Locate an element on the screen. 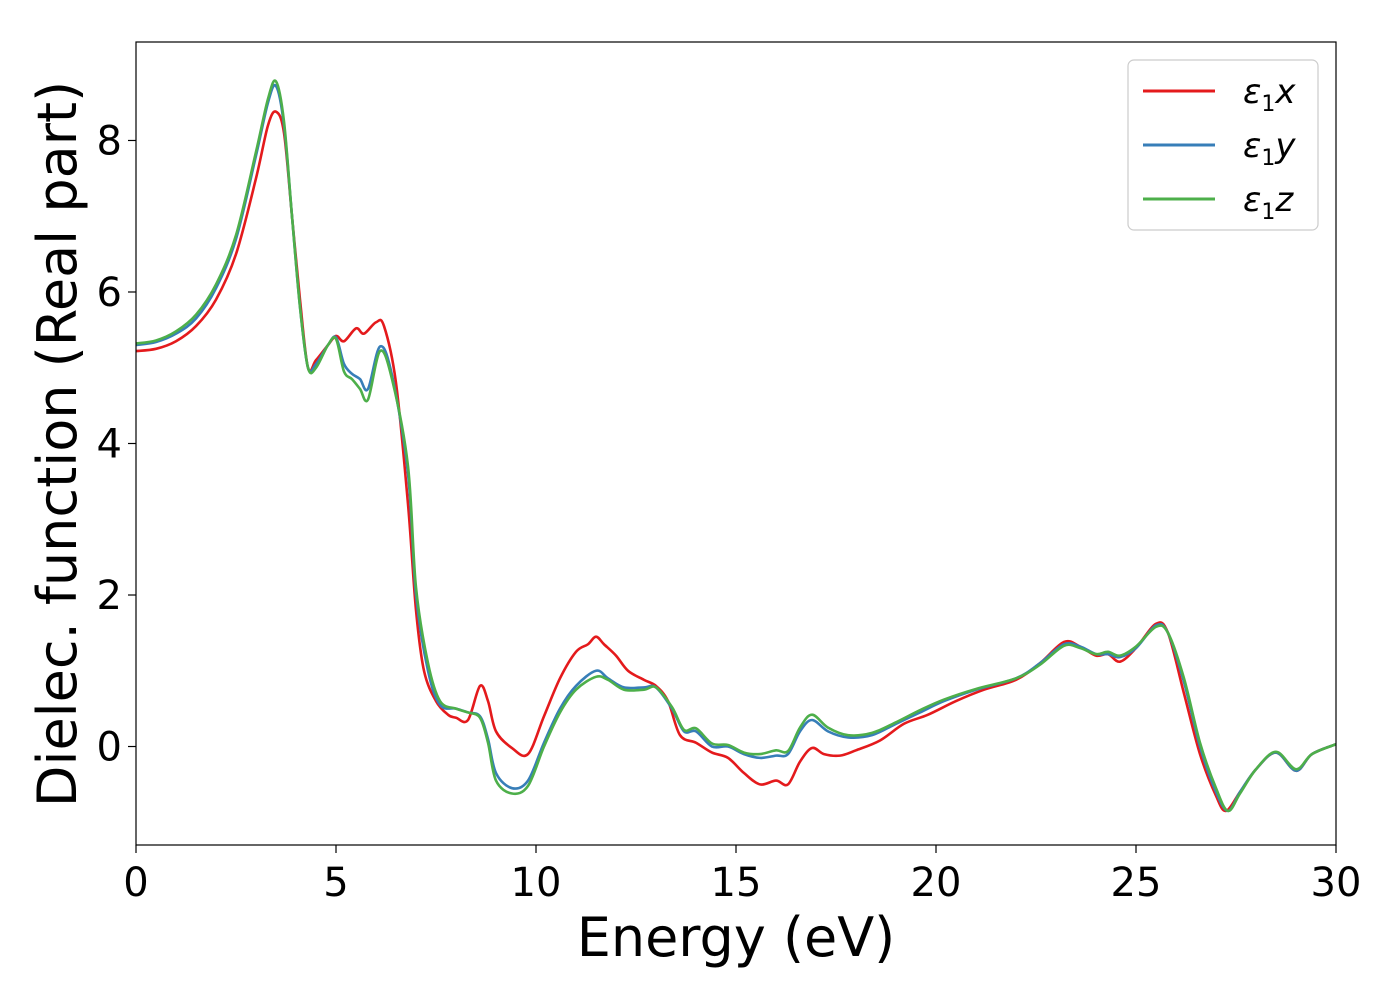 This screenshot has height=1000, width=1400. x-tick-label: 5 is located at coordinates (335, 883).